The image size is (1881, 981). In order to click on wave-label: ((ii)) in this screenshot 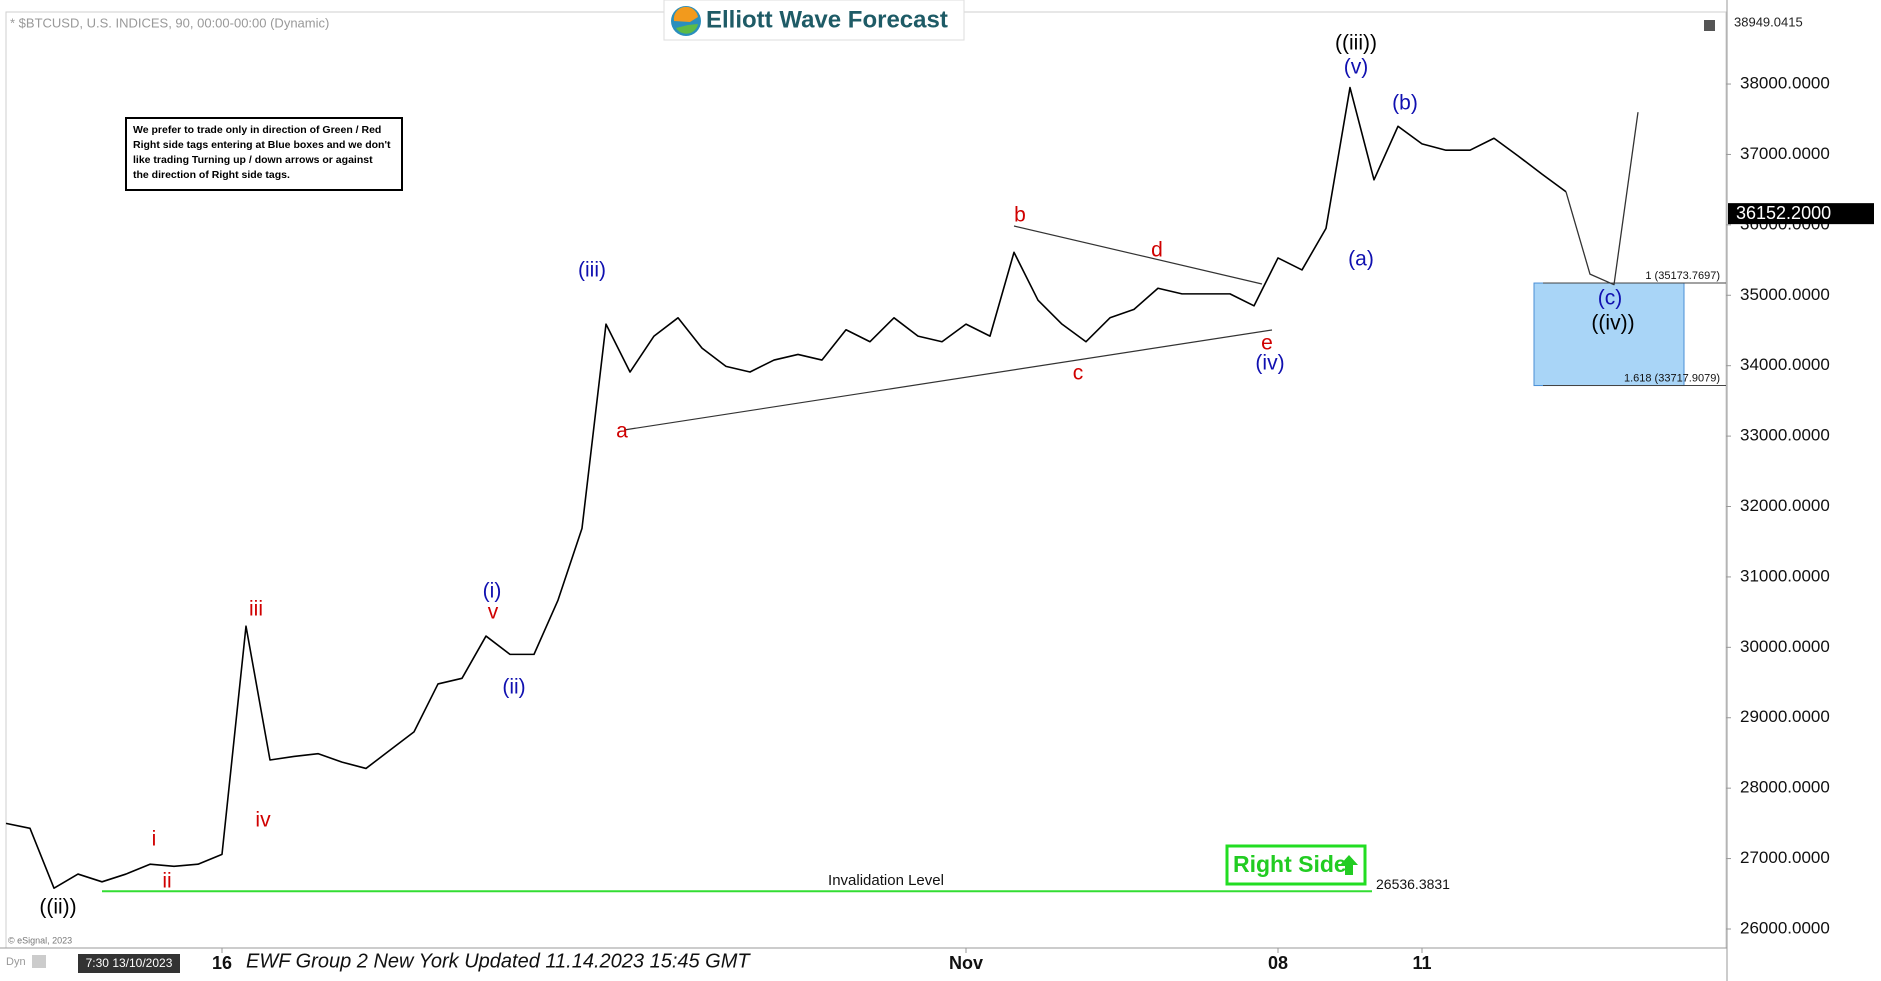, I will do `click(57, 907)`.